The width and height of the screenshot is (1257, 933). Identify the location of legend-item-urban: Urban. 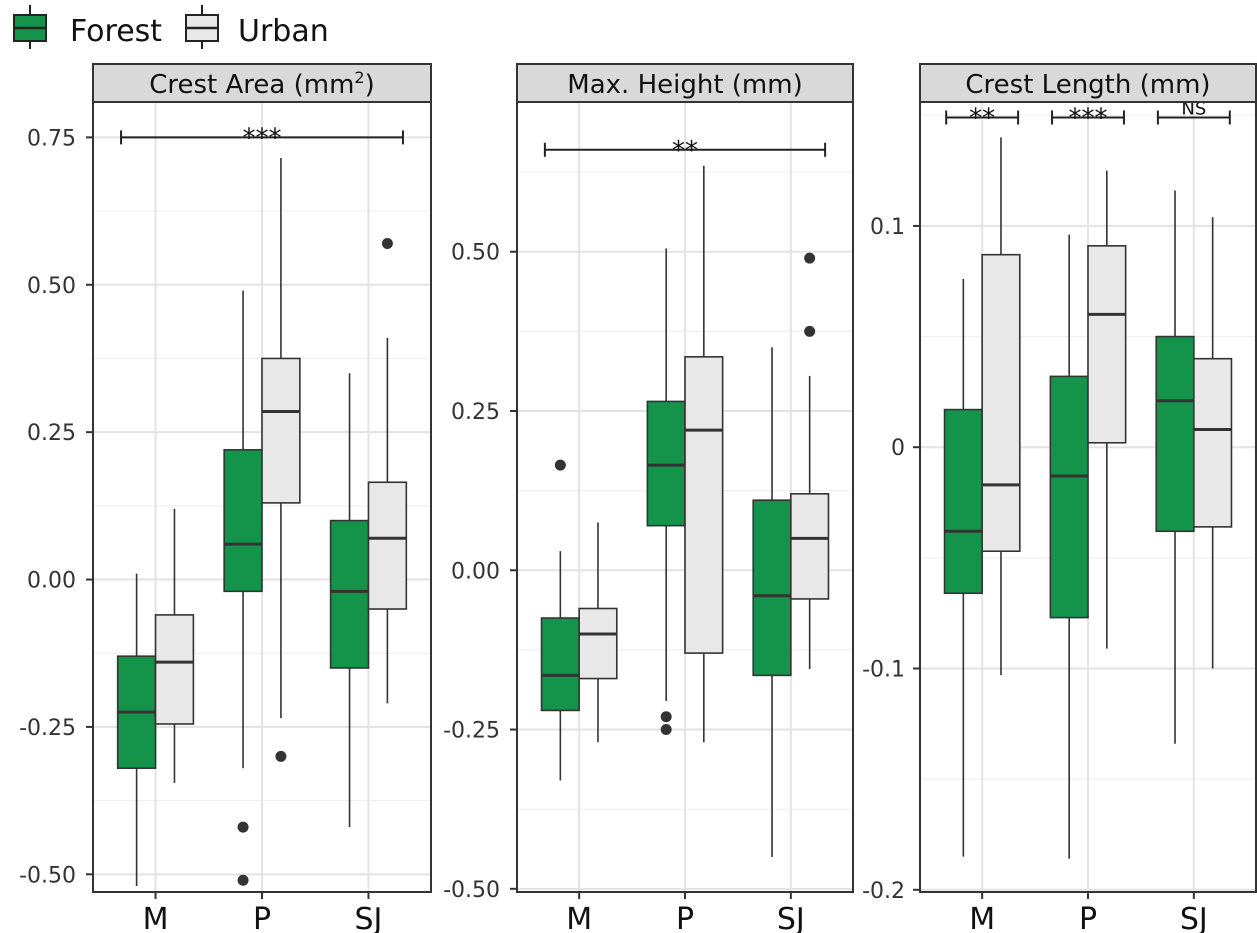
(257, 27).